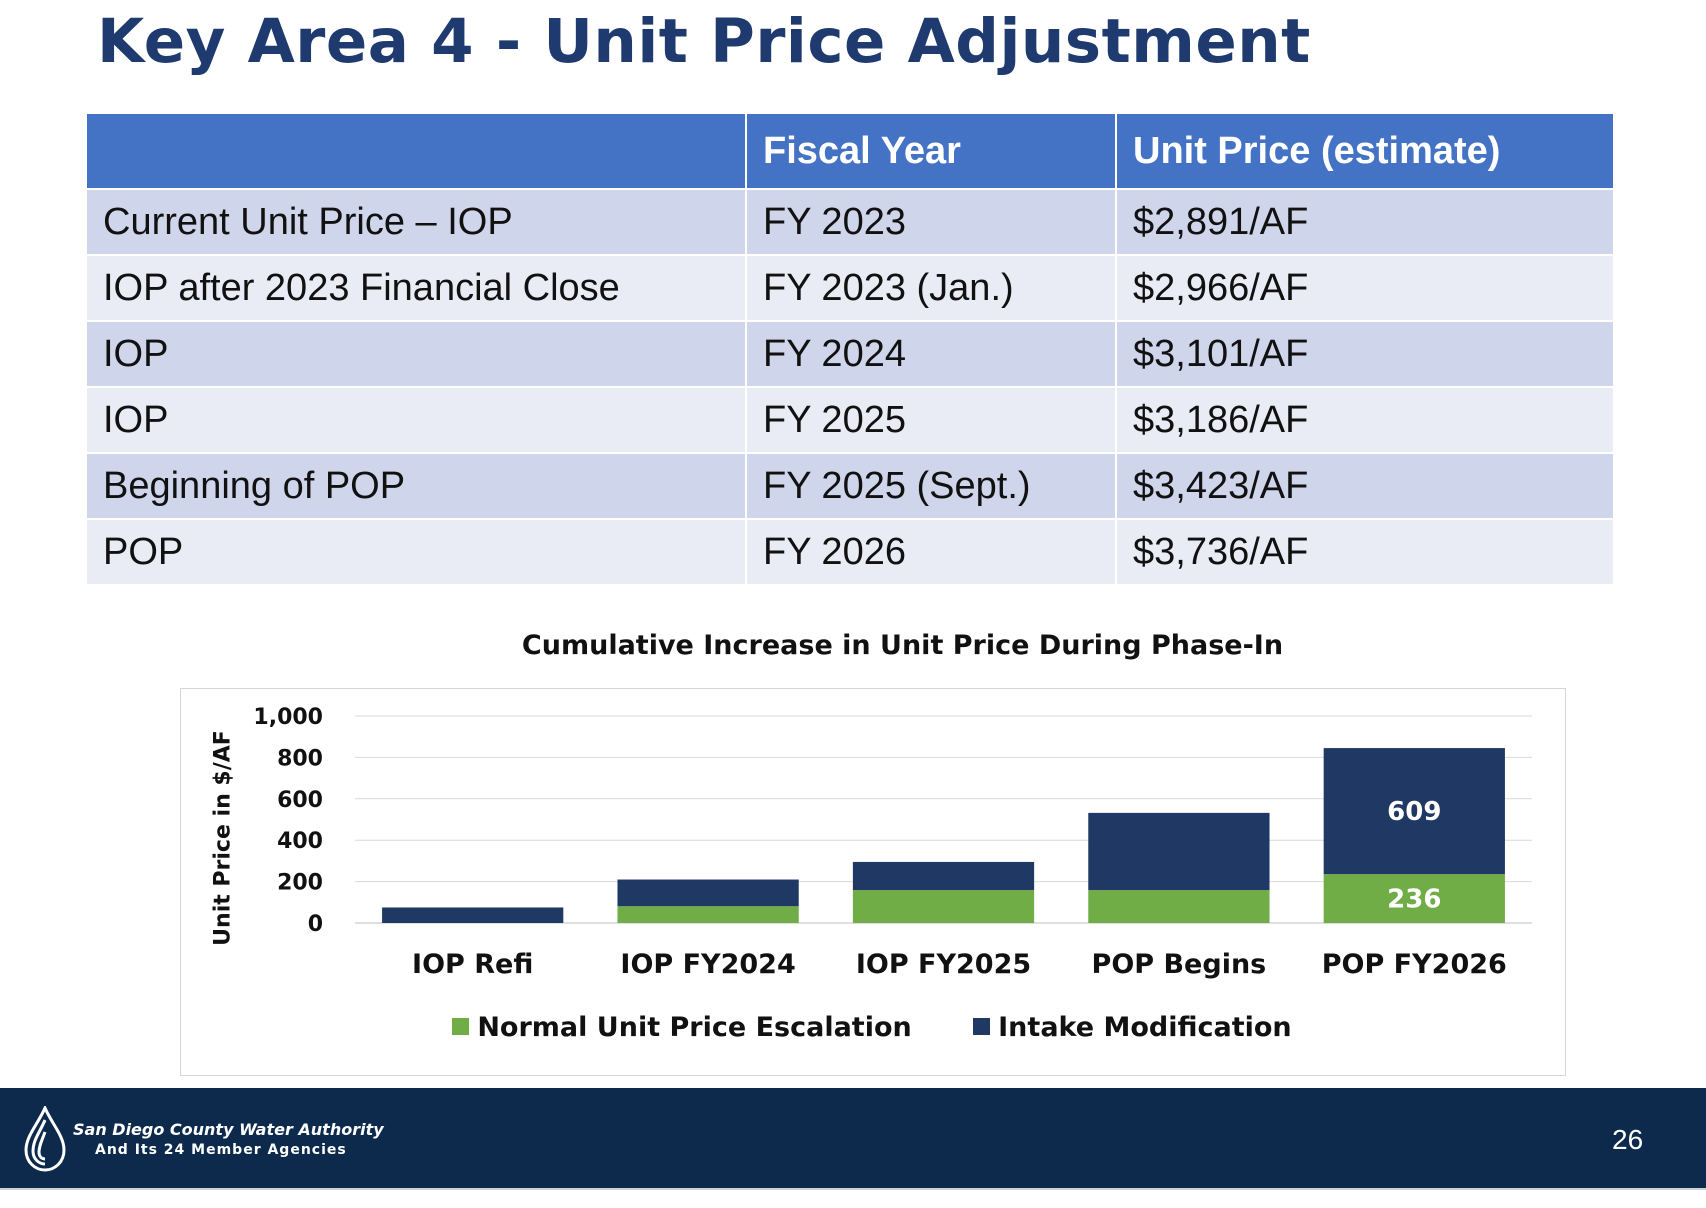 Image resolution: width=1706 pixels, height=1208 pixels. I want to click on y-tick-label: 1,000, so click(288, 717).